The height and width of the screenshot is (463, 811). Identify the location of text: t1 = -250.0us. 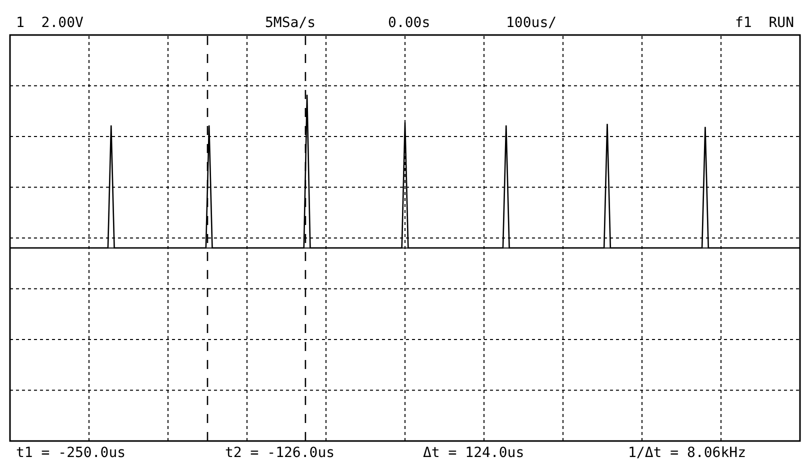
(71, 453).